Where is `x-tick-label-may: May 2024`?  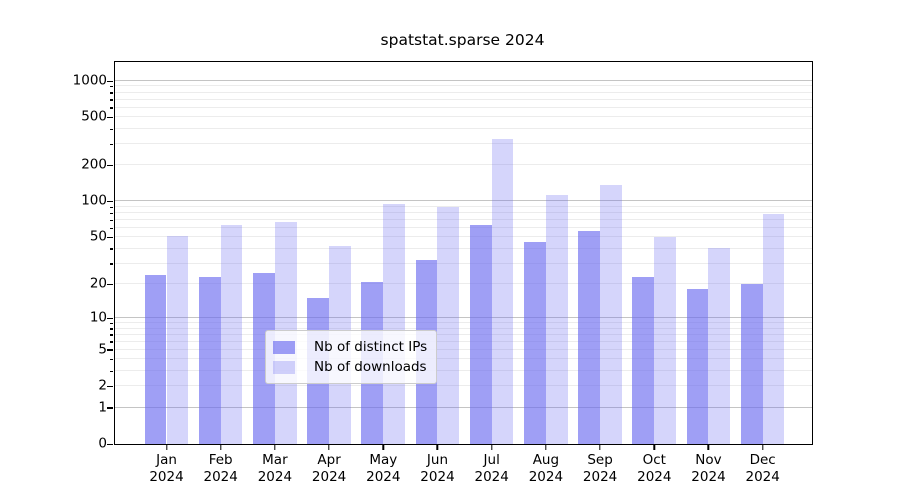 x-tick-label-may: May 2024 is located at coordinates (383, 469).